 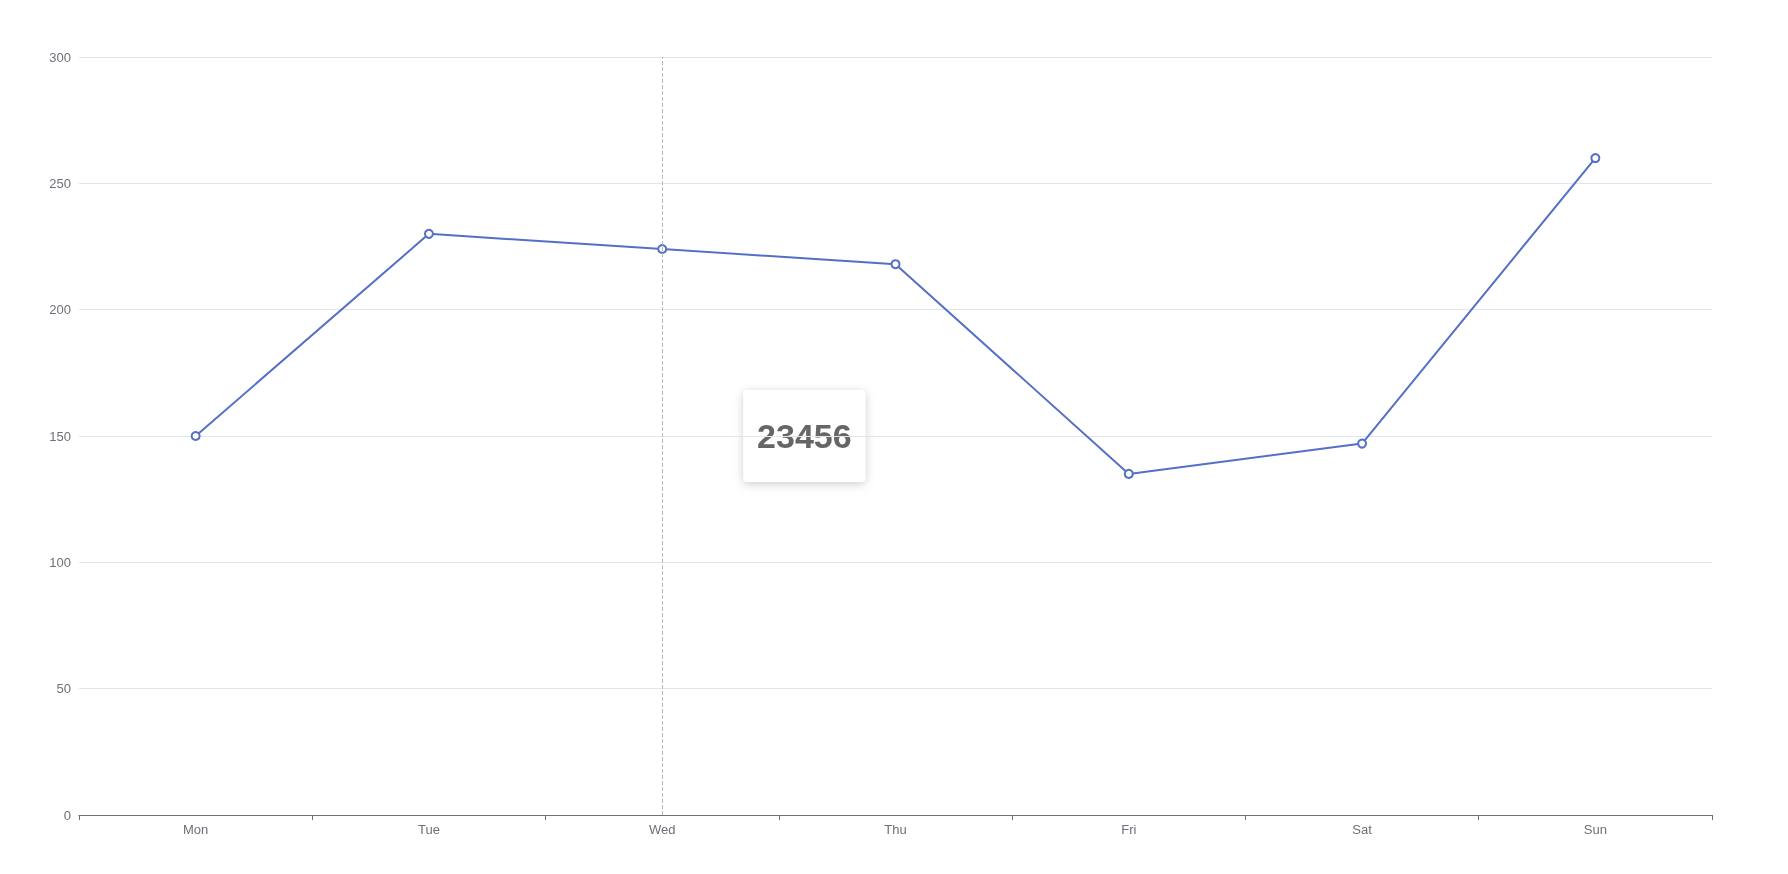 I want to click on x-tick-label: Thu, so click(x=895, y=829).